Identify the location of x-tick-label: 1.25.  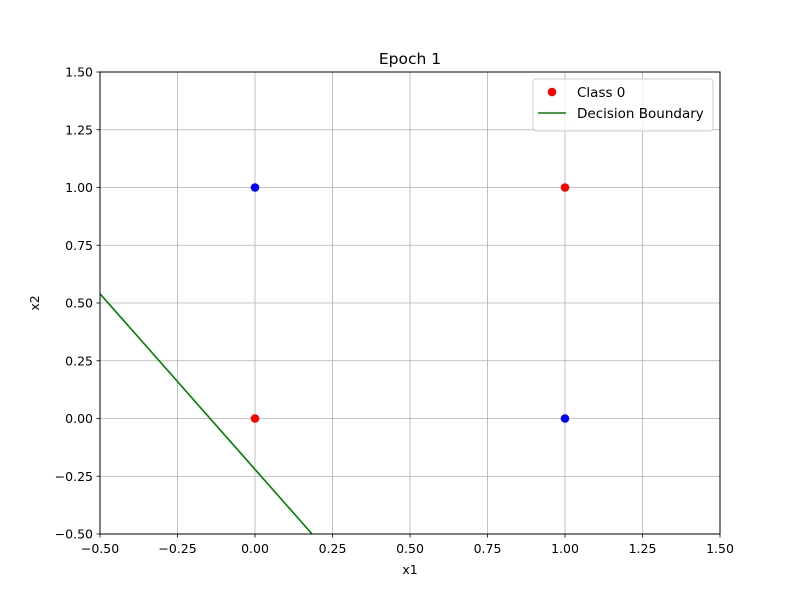
(643, 548).